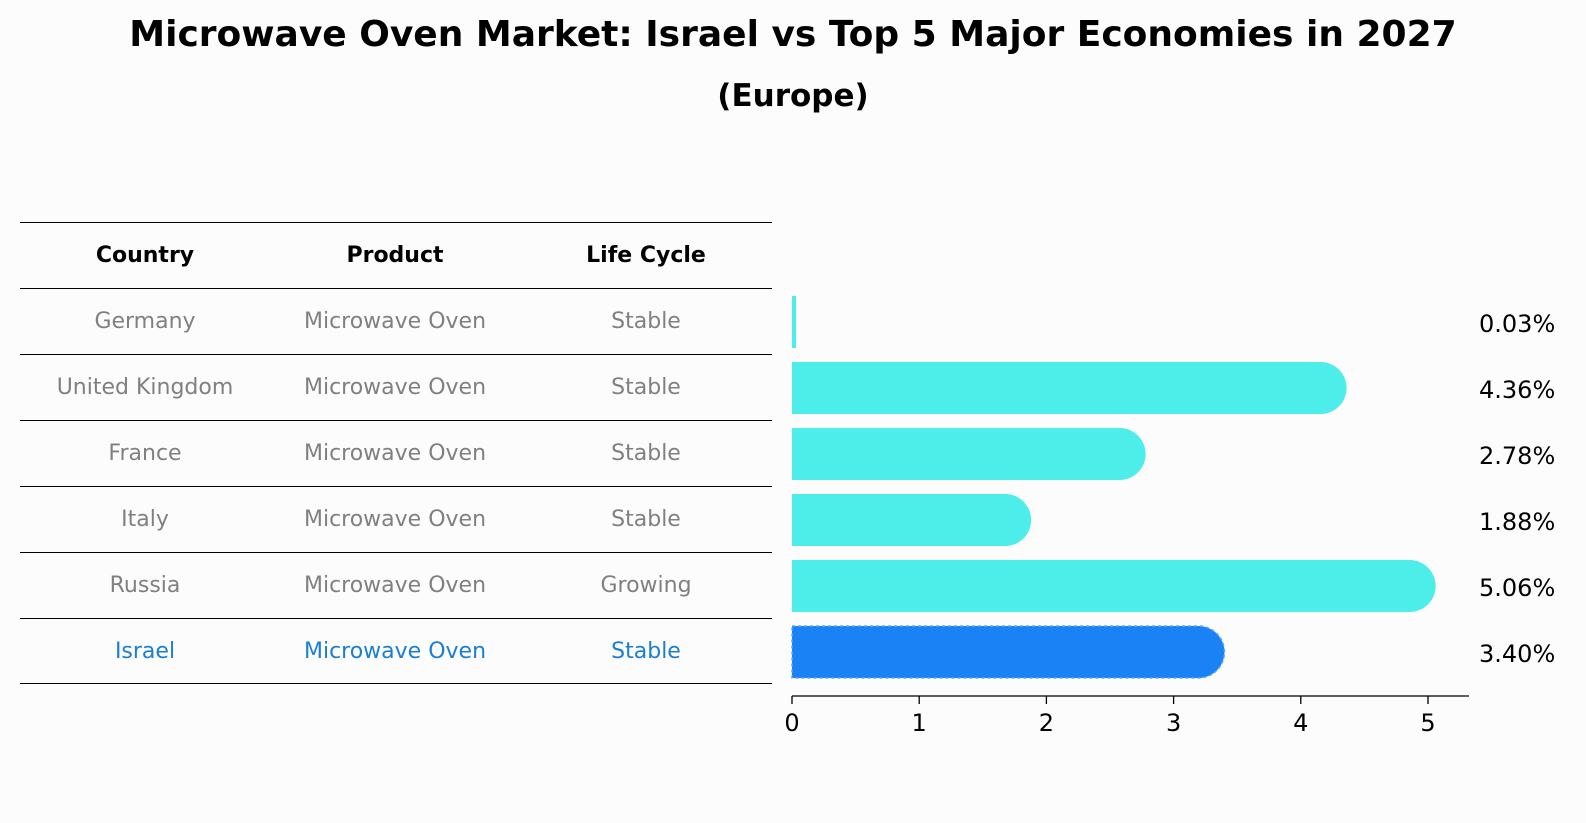 The image size is (1586, 823). I want to click on bar-value-label: 1.88%, so click(1517, 522).